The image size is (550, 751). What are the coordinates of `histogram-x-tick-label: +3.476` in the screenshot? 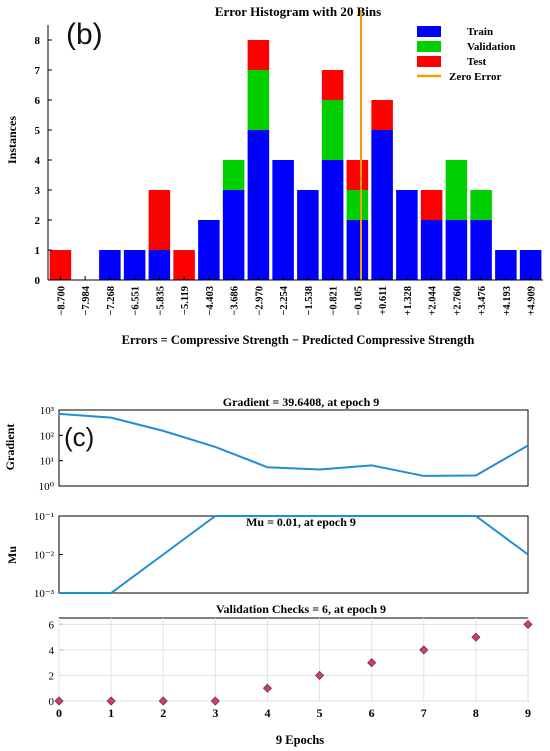 It's located at (482, 301).